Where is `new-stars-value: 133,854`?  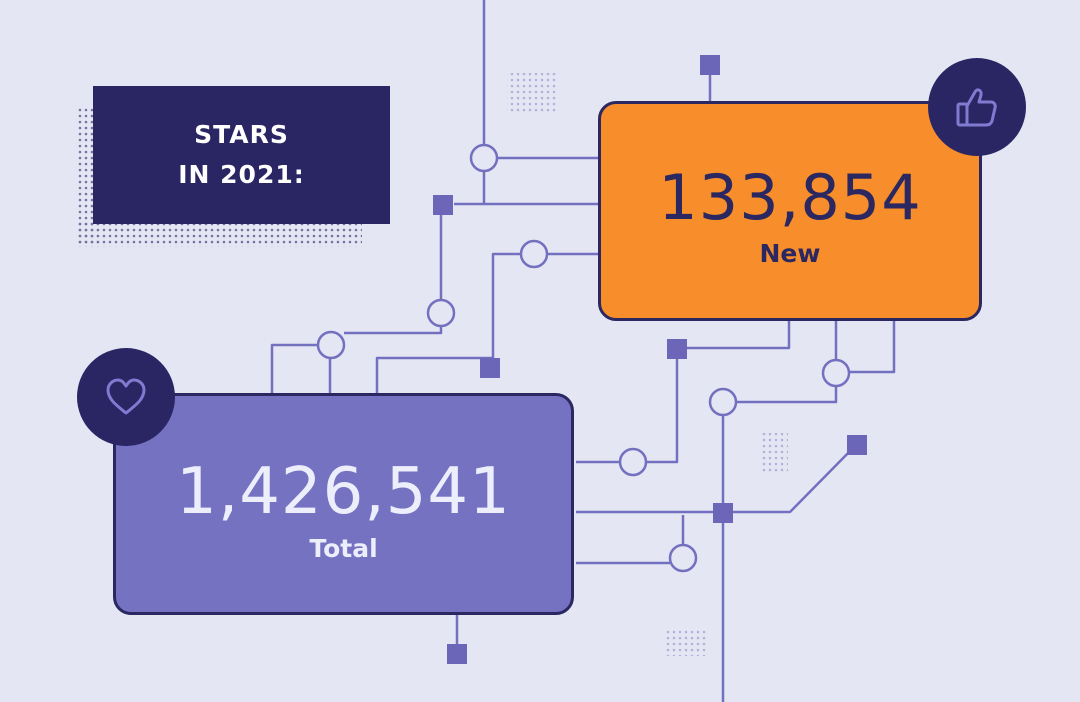
new-stars-value: 133,854 is located at coordinates (790, 197).